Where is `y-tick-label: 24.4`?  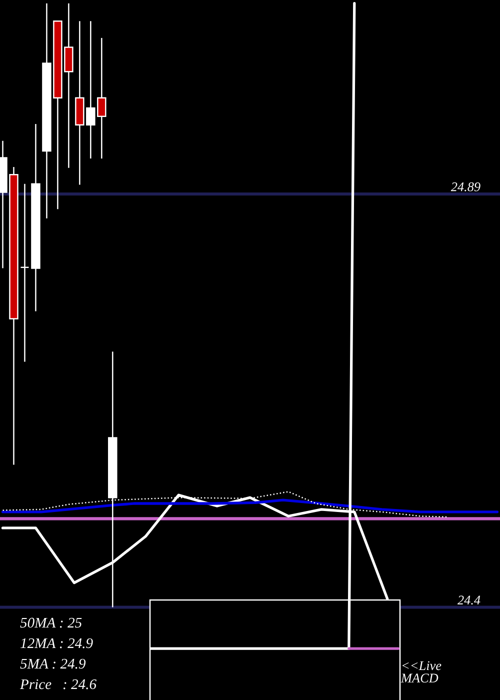 y-tick-label: 24.4 is located at coordinates (468, 600).